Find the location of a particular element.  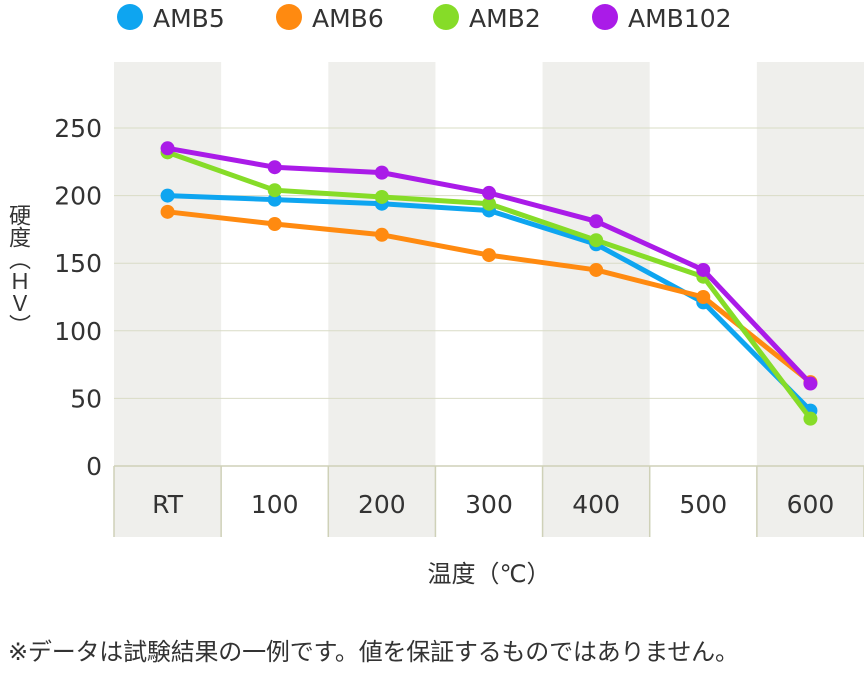

band-rt is located at coordinates (168, 299).